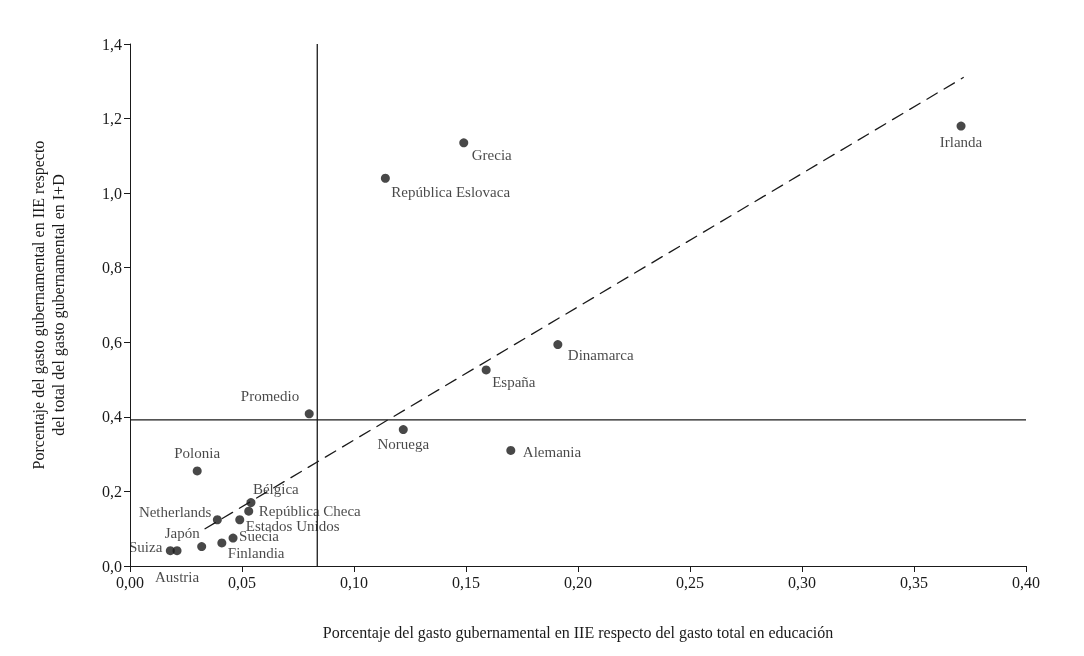 The width and height of the screenshot is (1084, 656). Describe the element at coordinates (514, 381) in the screenshot. I see `annotation: España` at that location.